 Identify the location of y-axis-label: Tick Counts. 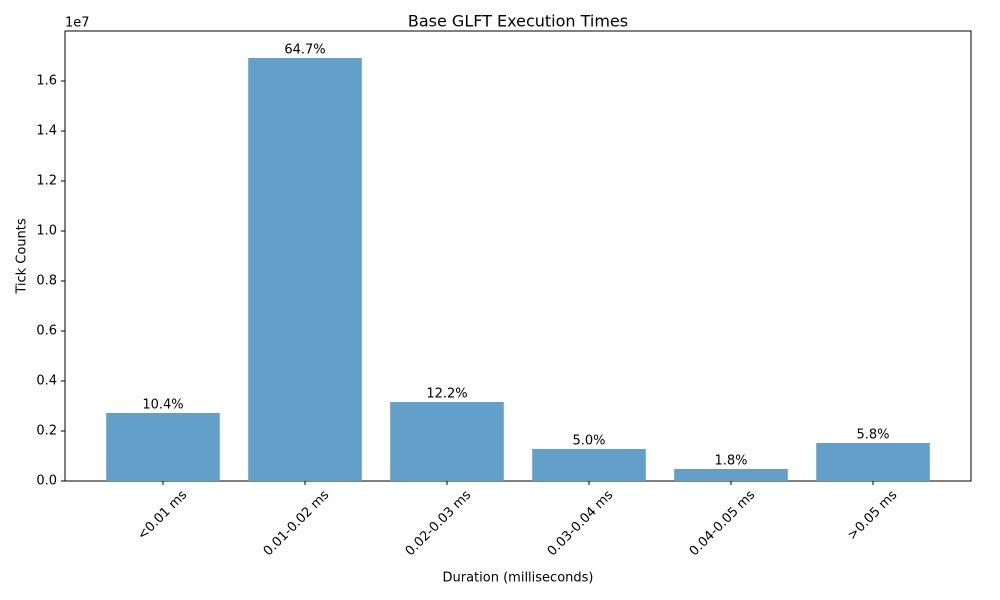
(22, 256).